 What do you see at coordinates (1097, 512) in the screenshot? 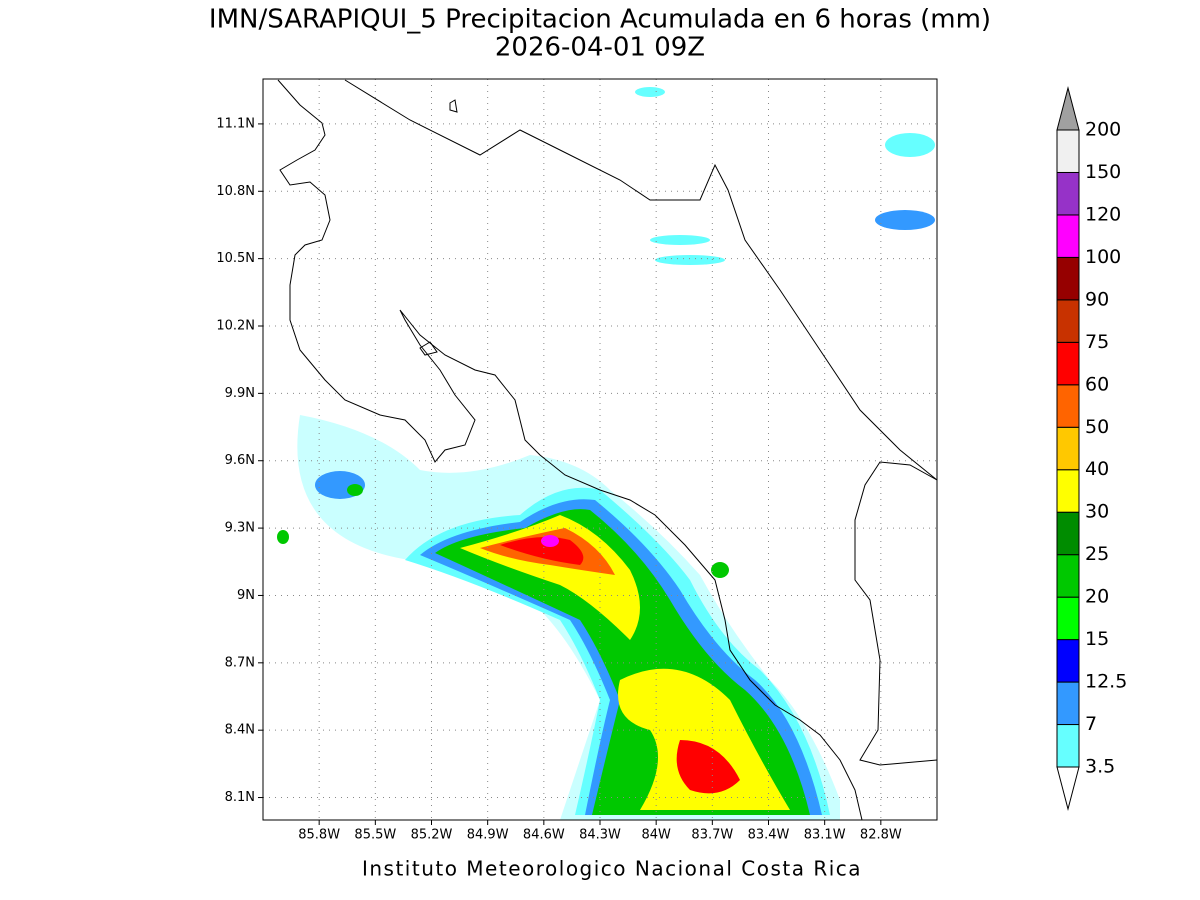
I see `colorbar-label: 30` at bounding box center [1097, 512].